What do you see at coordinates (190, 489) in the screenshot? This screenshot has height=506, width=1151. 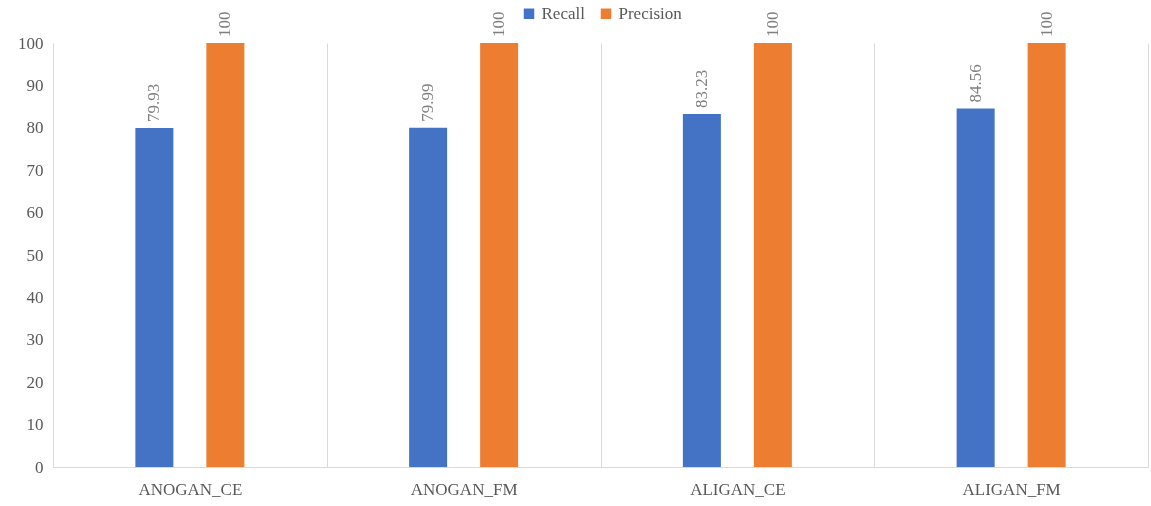 I see `x-tick-label: ANOGAN_CE` at bounding box center [190, 489].